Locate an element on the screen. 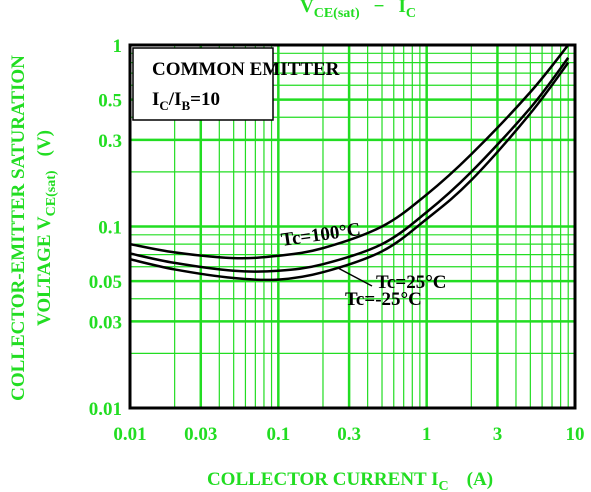 The image size is (591, 492). annotation-text: COMMON EMITTER is located at coordinates (246, 69).